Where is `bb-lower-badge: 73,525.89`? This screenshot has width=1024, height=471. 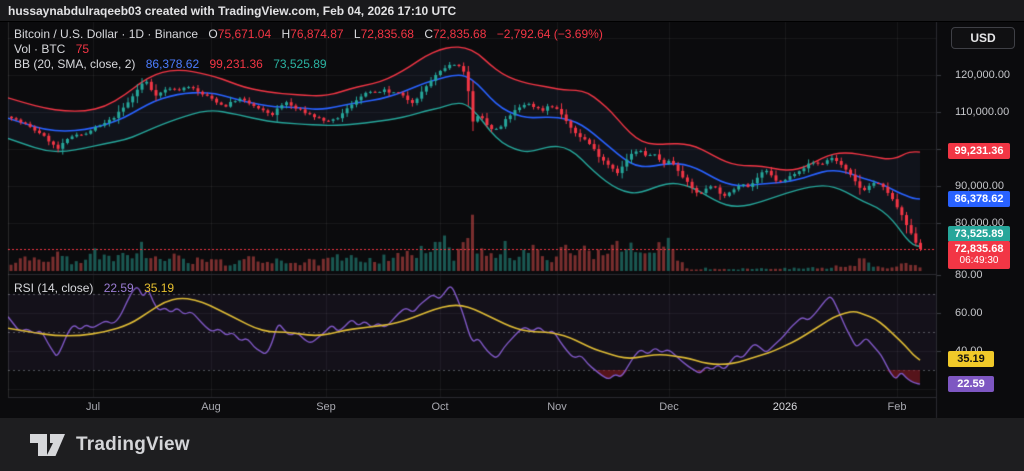 bb-lower-badge: 73,525.89 is located at coordinates (979, 234).